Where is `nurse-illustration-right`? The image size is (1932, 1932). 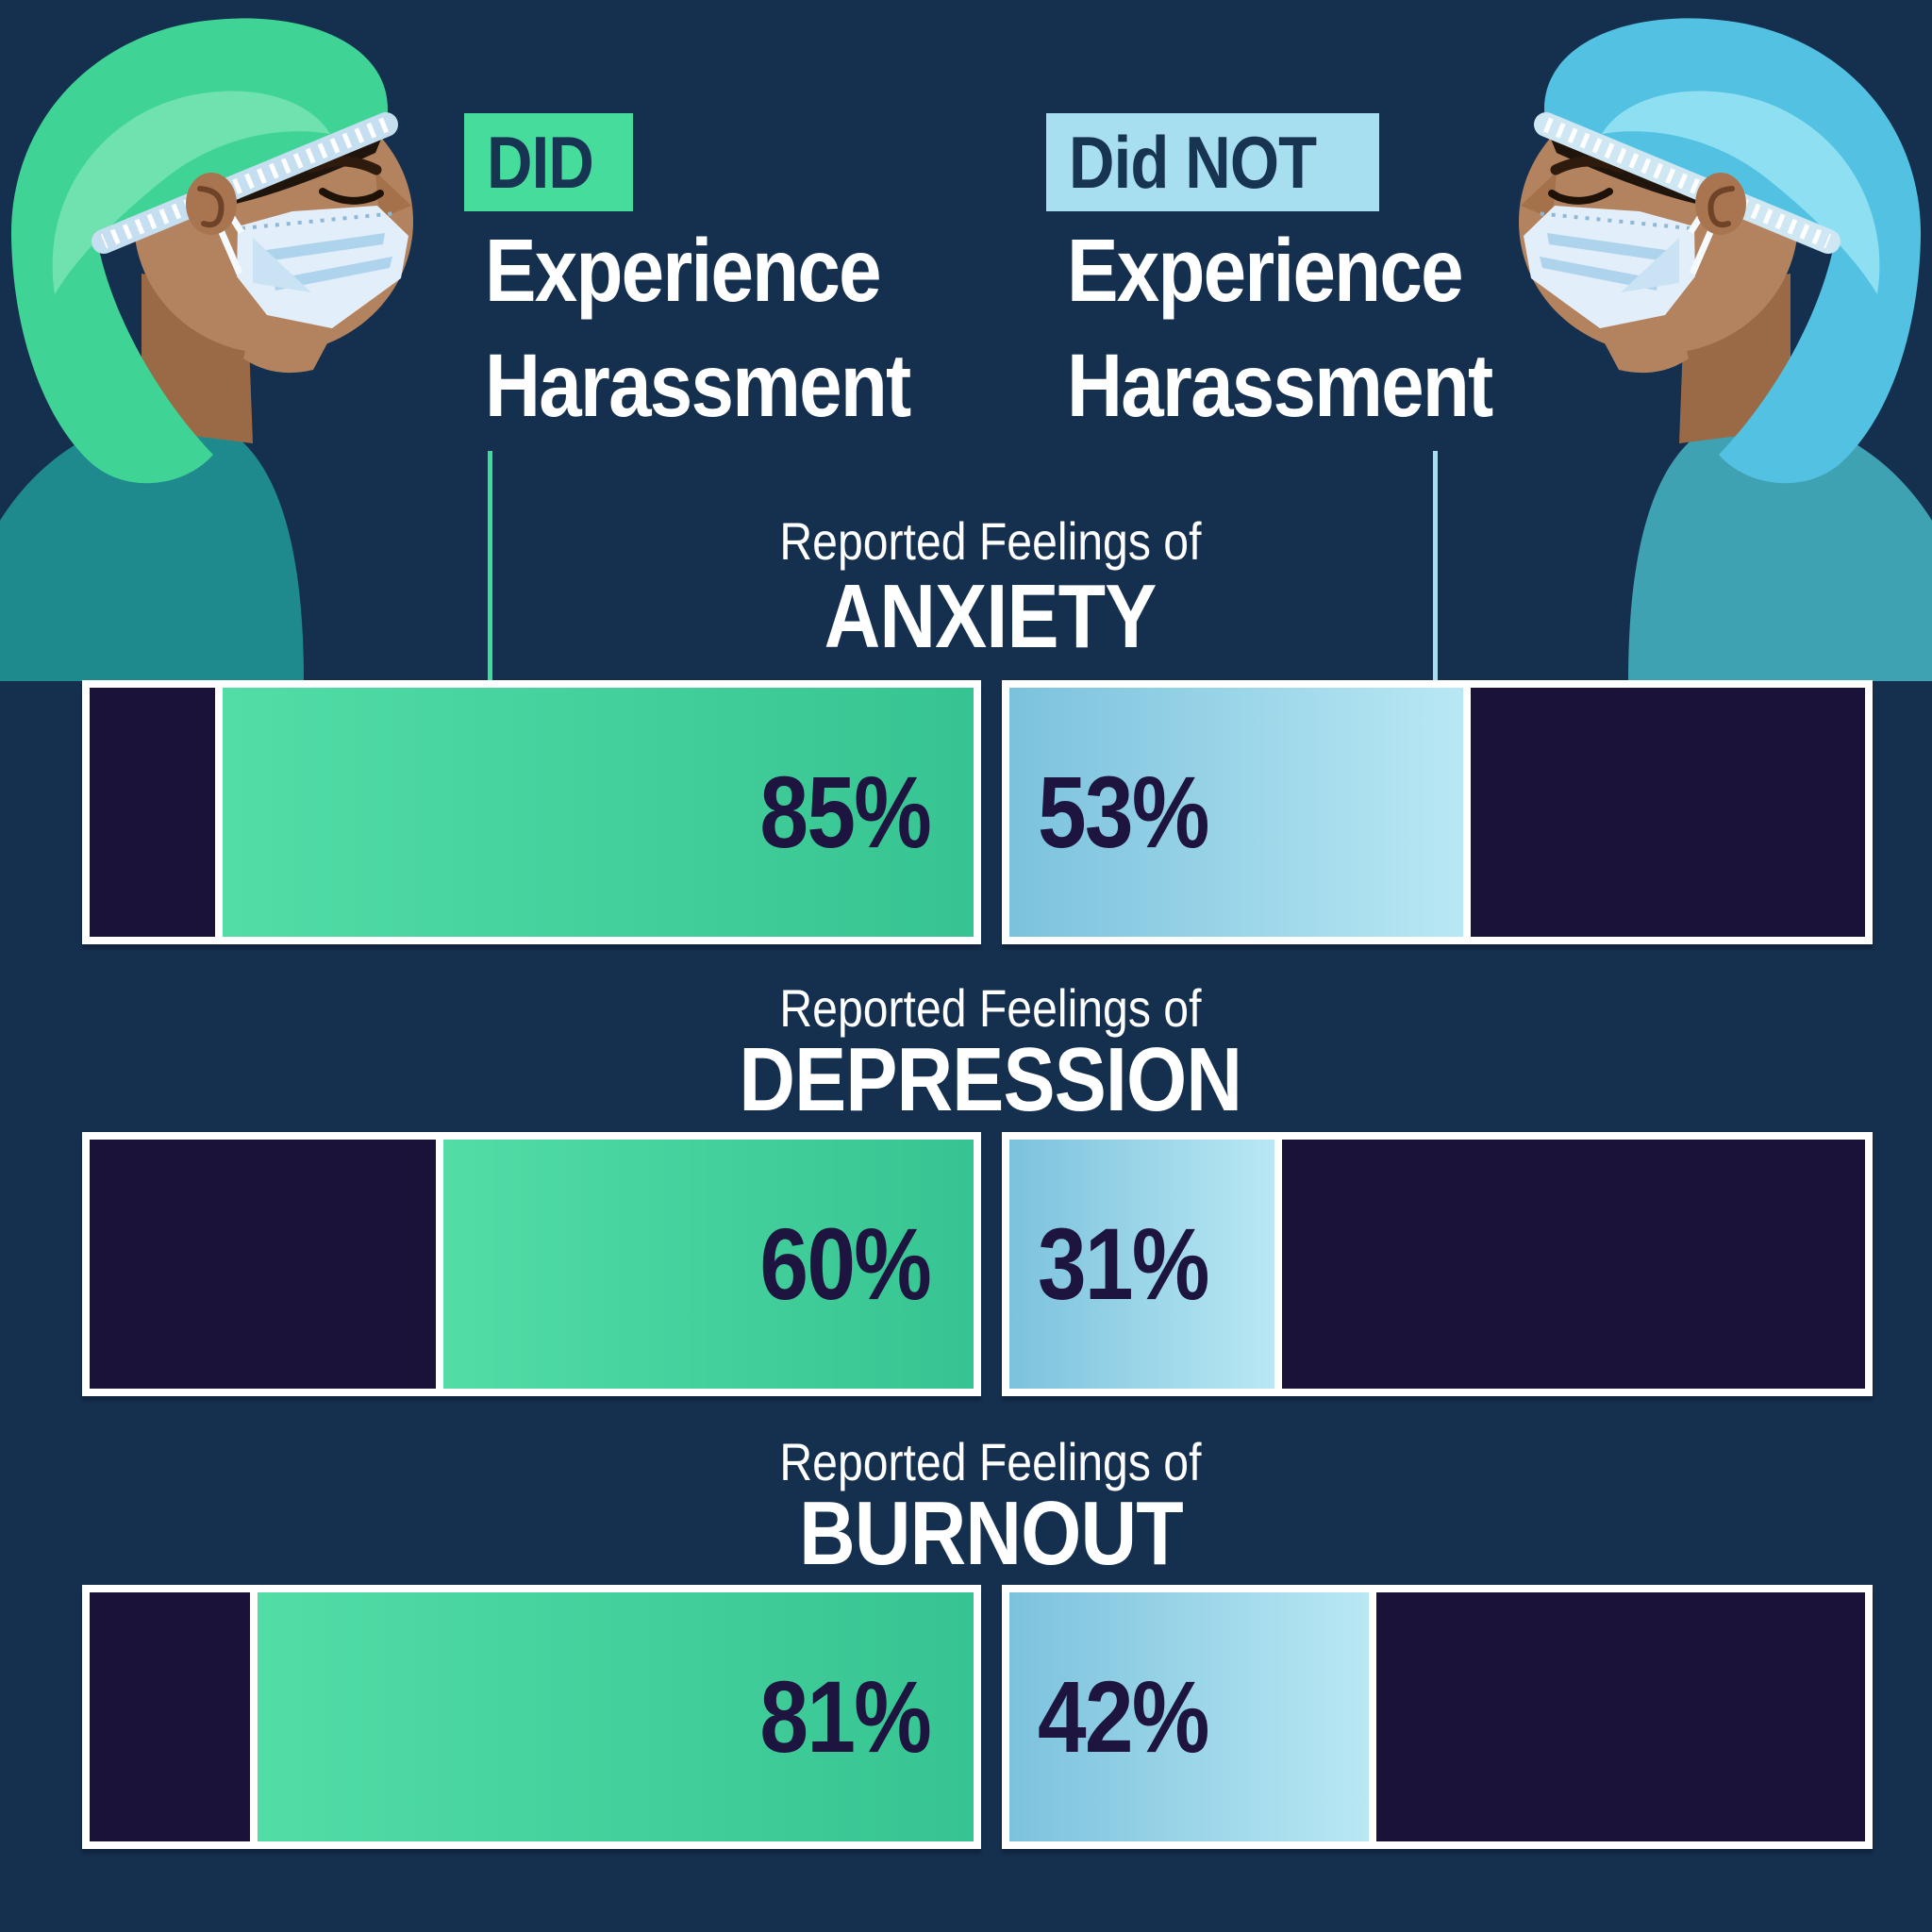 nurse-illustration-right is located at coordinates (1726, 350).